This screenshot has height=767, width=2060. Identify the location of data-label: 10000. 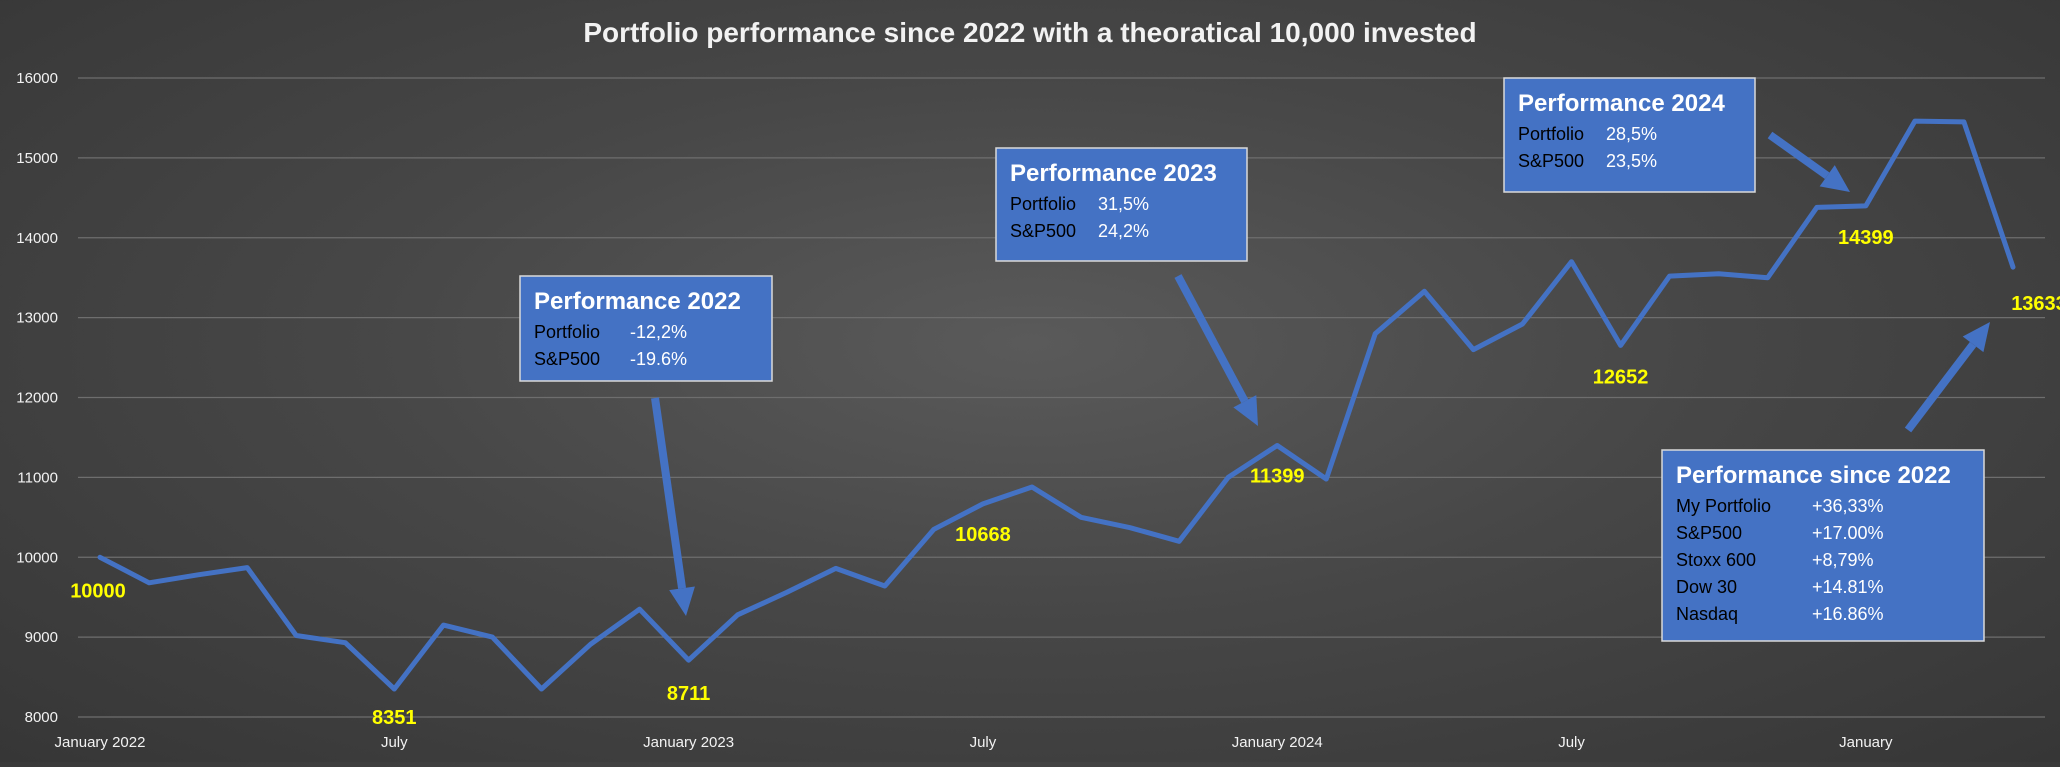
(98, 591).